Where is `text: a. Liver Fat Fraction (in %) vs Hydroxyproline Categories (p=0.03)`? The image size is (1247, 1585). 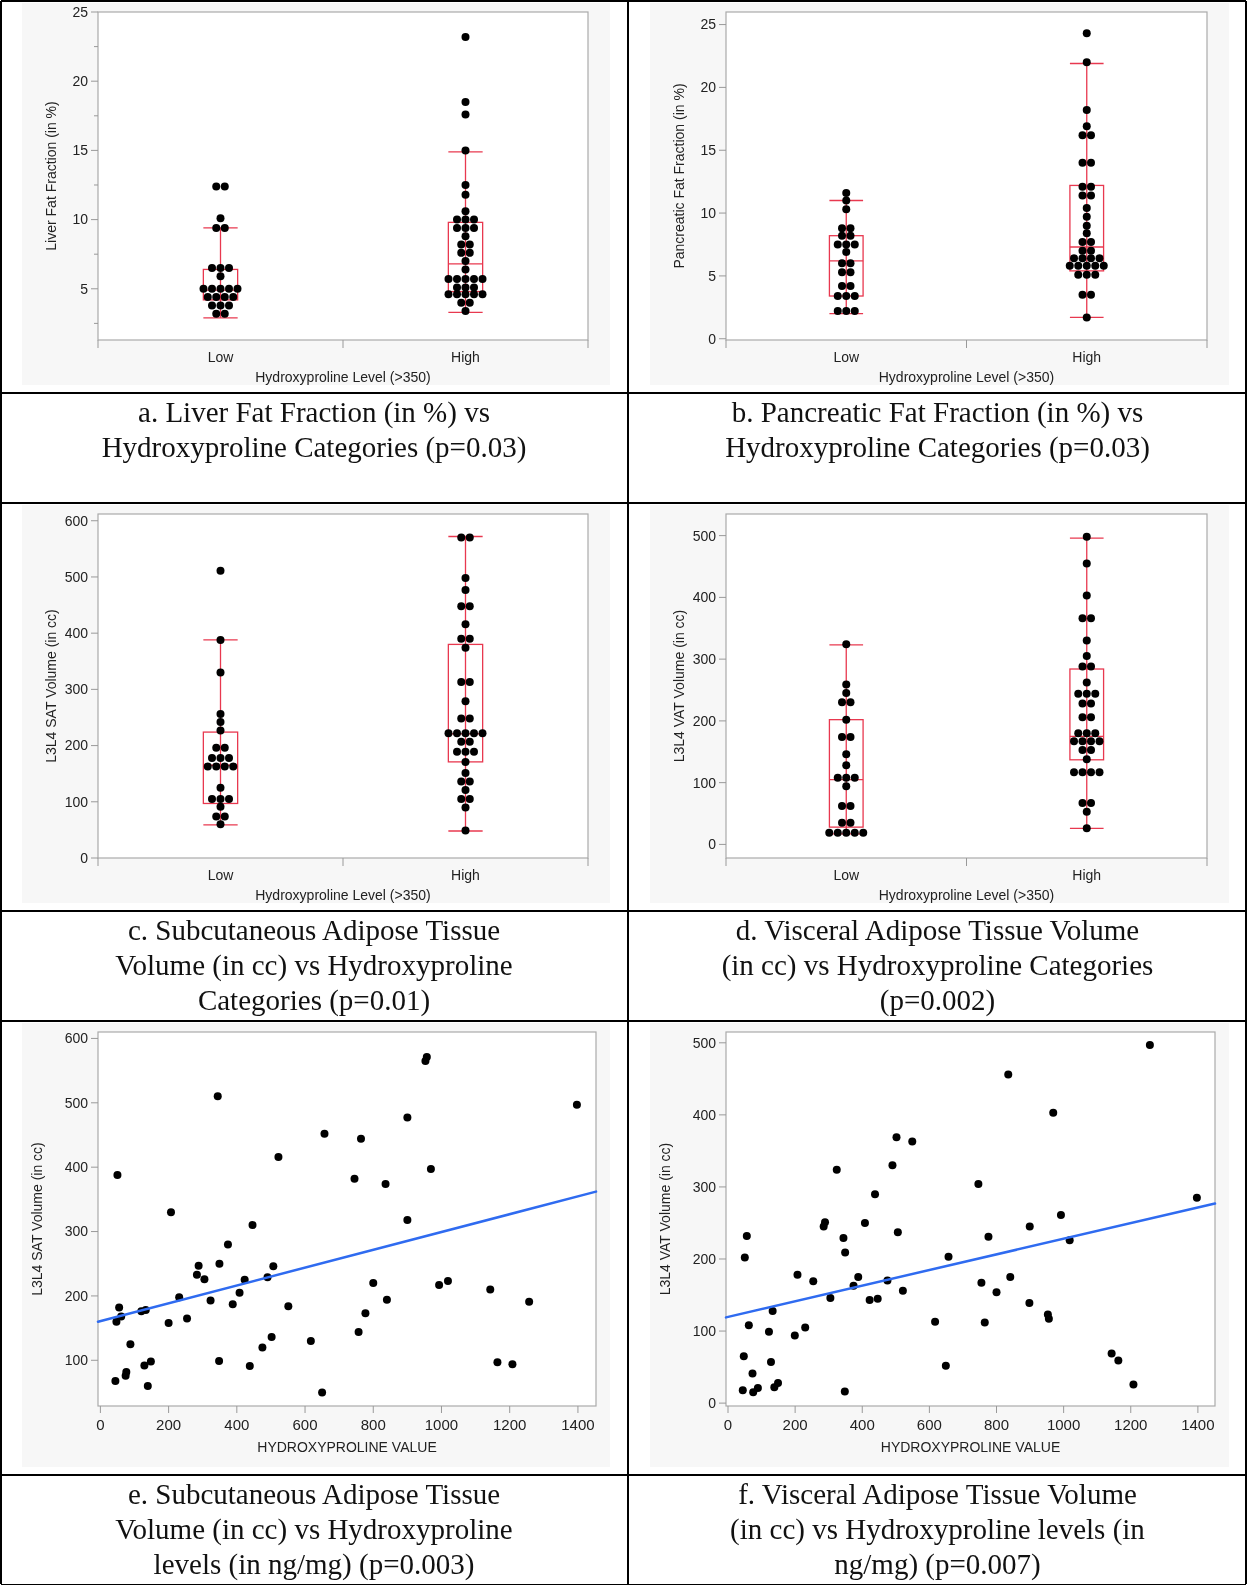 text: a. Liver Fat Fraction (in %) vs Hydroxyproline Categories (p=0.03) is located at coordinates (314, 430).